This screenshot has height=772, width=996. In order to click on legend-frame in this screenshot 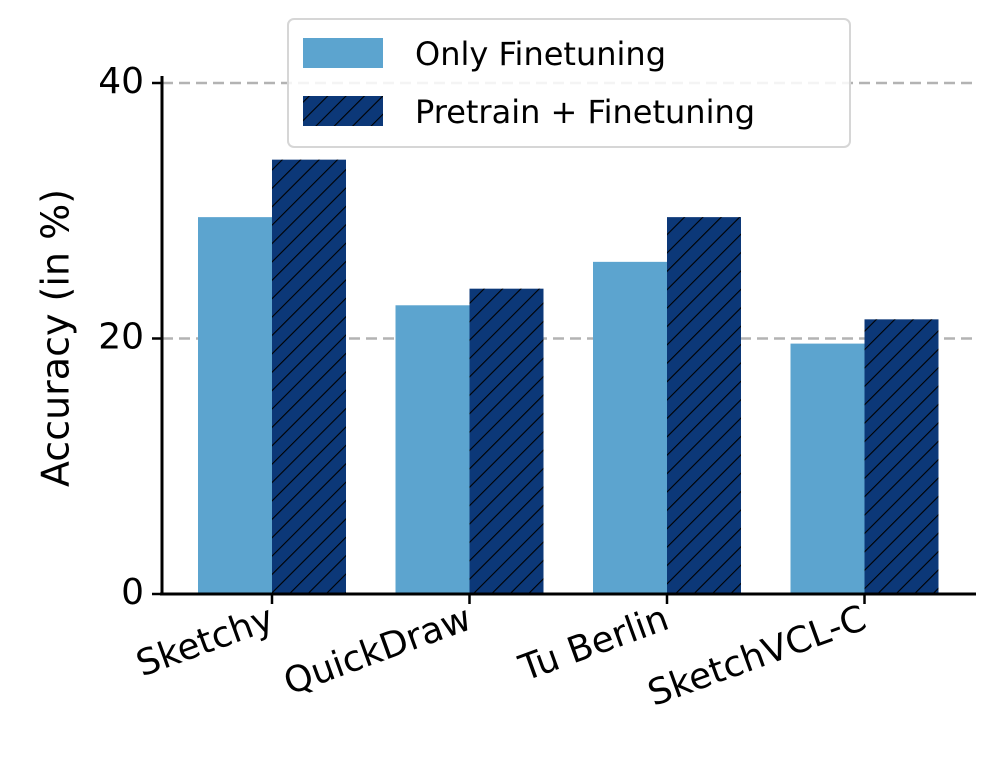, I will do `click(569, 83)`.